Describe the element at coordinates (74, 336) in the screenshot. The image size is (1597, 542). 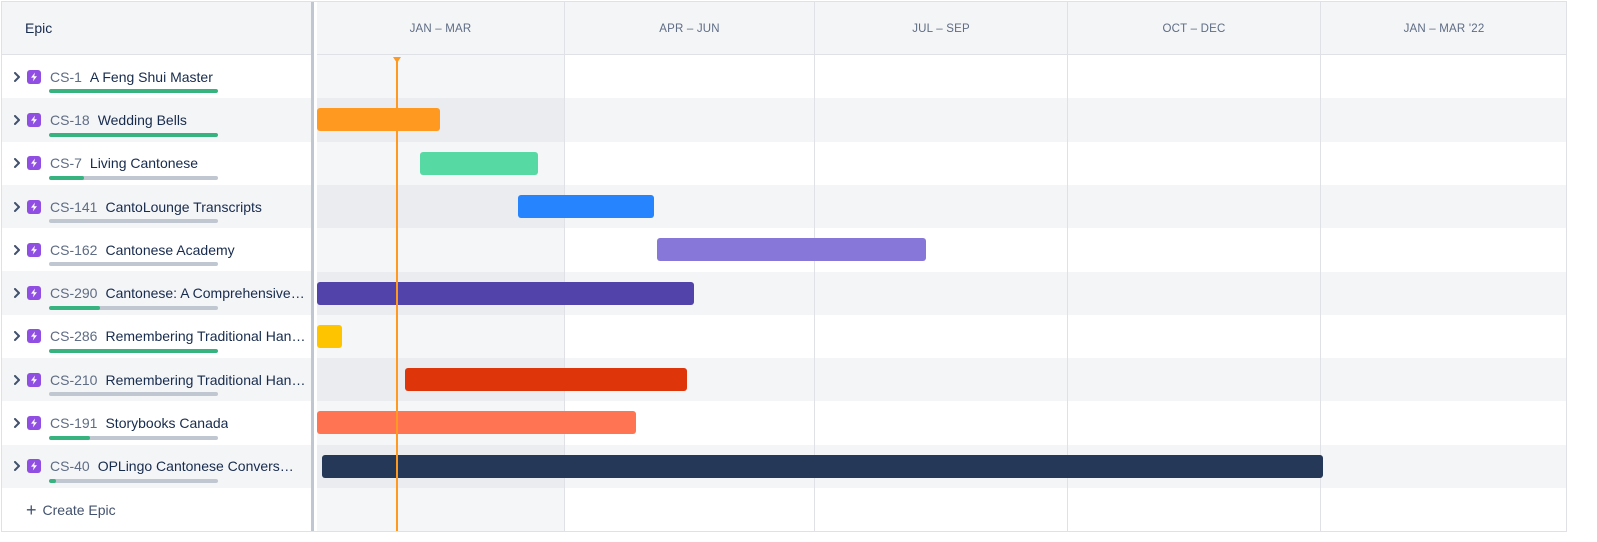
I see `epic-key: CS-286` at that location.